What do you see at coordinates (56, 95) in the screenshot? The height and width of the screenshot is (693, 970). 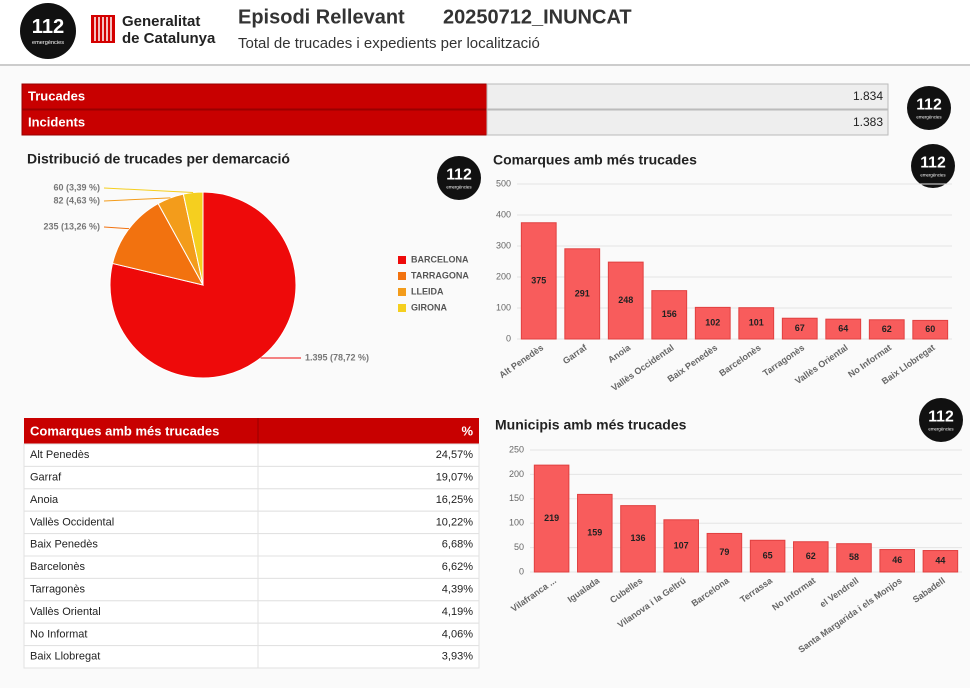 I see `summary-label: Trucades` at bounding box center [56, 95].